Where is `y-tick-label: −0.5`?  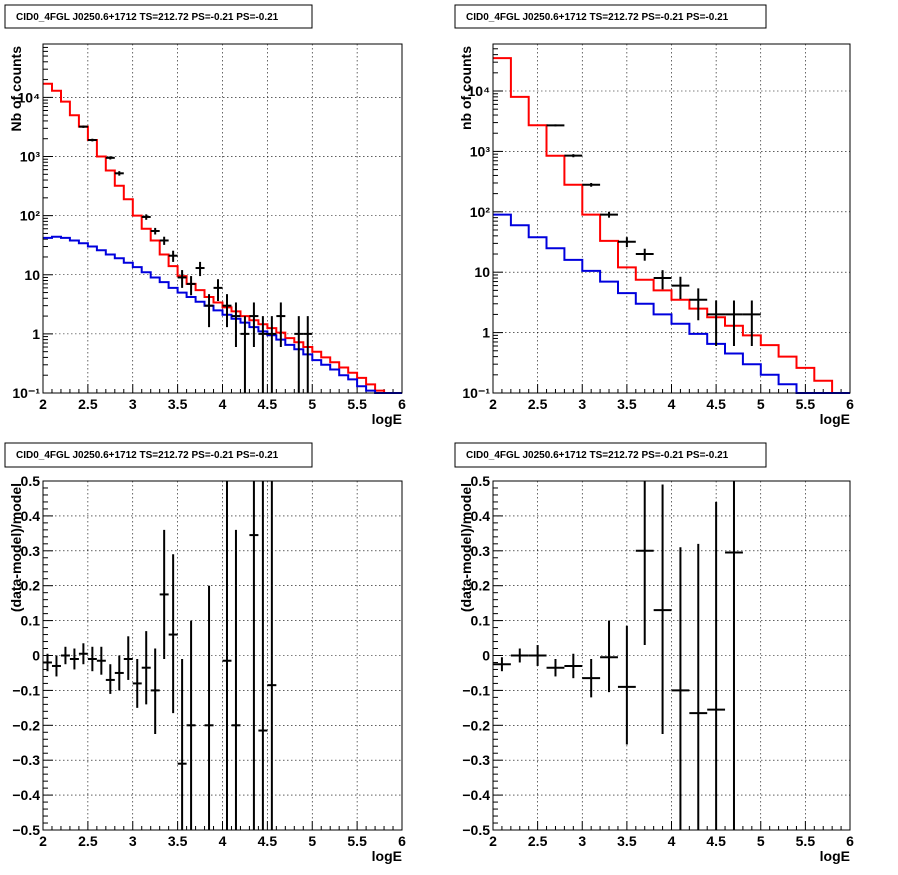
y-tick-label: −0.5 is located at coordinates (26, 830).